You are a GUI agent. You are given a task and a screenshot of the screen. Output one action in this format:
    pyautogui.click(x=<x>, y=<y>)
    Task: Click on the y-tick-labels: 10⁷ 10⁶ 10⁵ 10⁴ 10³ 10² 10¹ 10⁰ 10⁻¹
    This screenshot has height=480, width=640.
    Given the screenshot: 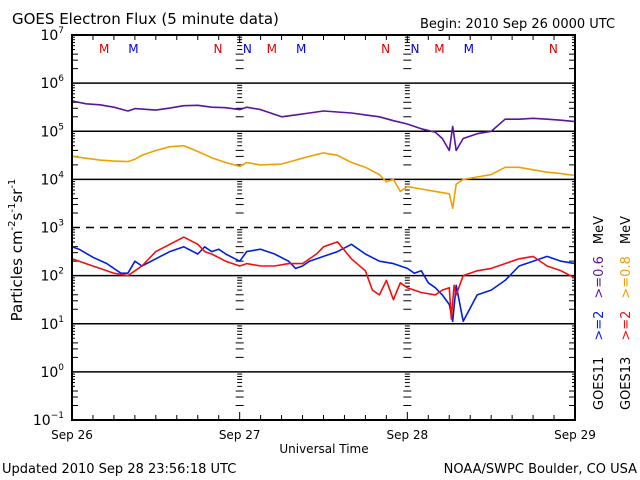 What is the action you would take?
    pyautogui.click(x=48, y=227)
    